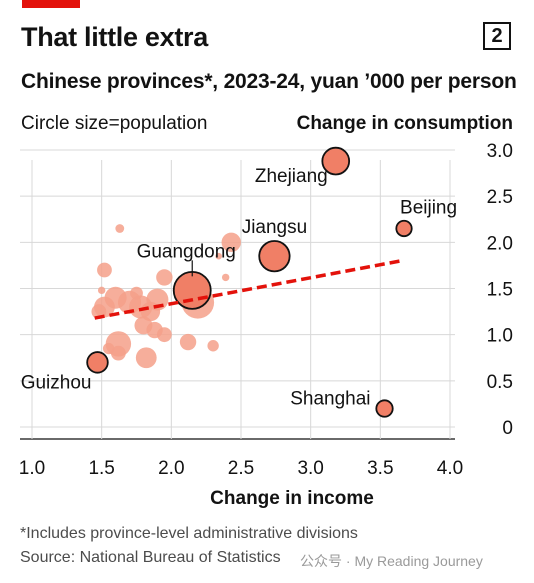 The width and height of the screenshot is (534, 583). What do you see at coordinates (500, 197) in the screenshot?
I see `y-tick-label: 2.5` at bounding box center [500, 197].